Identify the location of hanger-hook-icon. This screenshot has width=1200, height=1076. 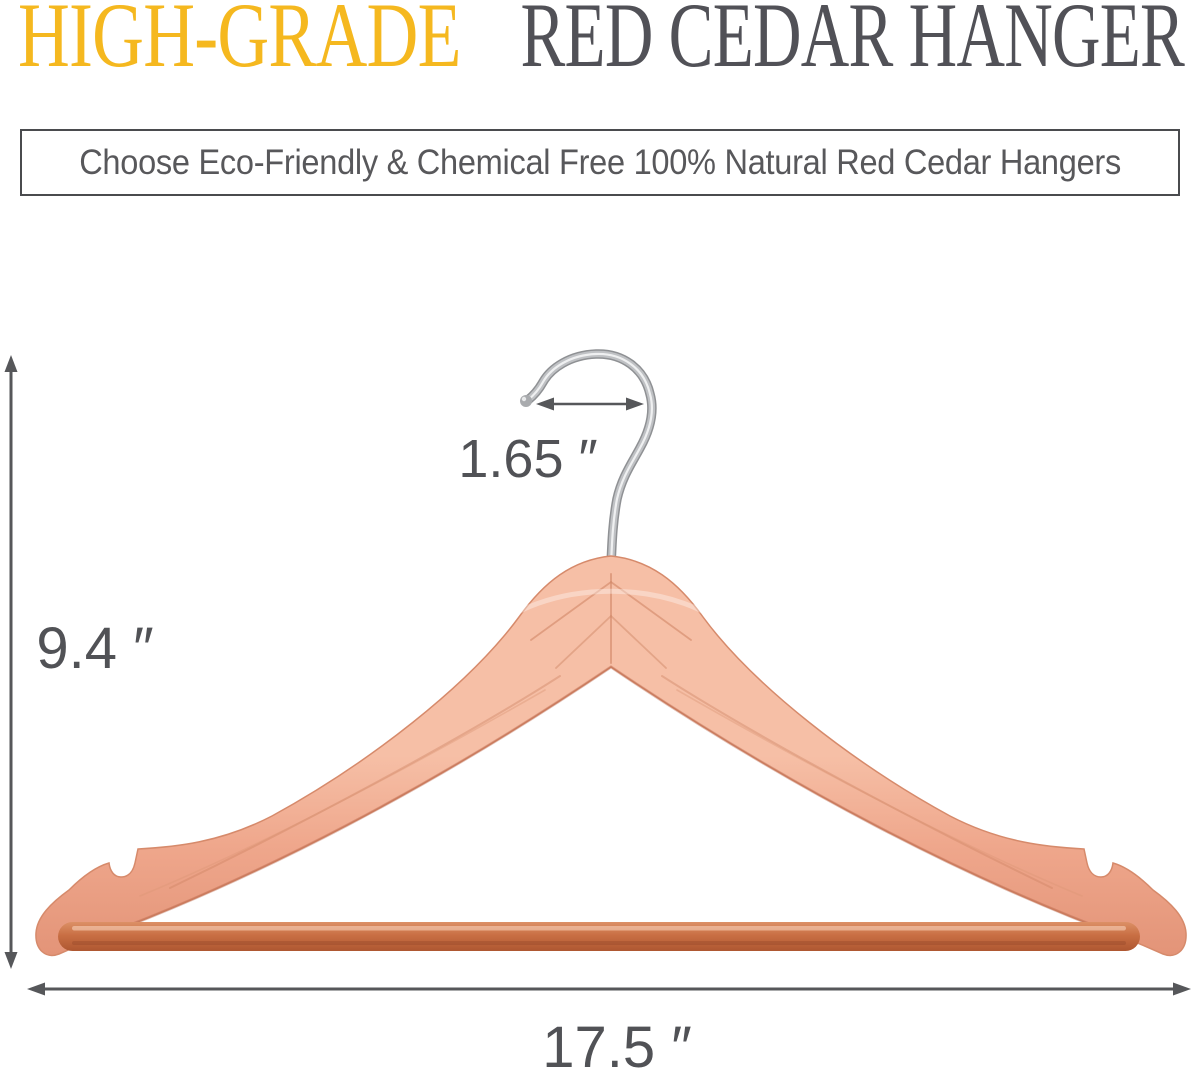
(588, 460).